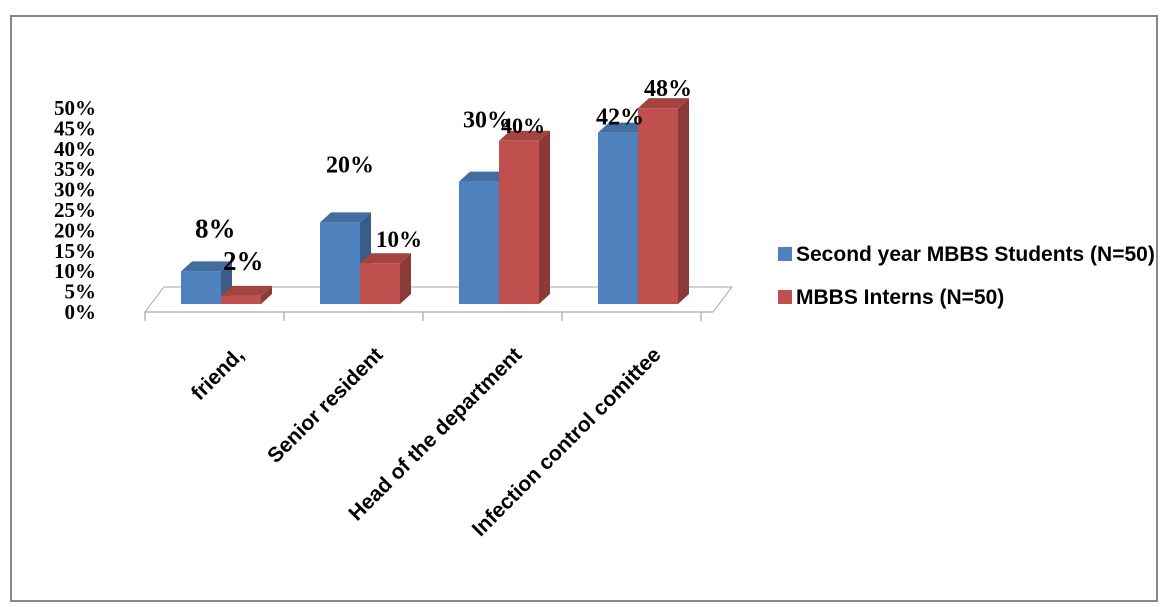 The image size is (1162, 607). Describe the element at coordinates (900, 297) in the screenshot. I see `legend-label-series-2: MBBS Interns (N=50)` at that location.